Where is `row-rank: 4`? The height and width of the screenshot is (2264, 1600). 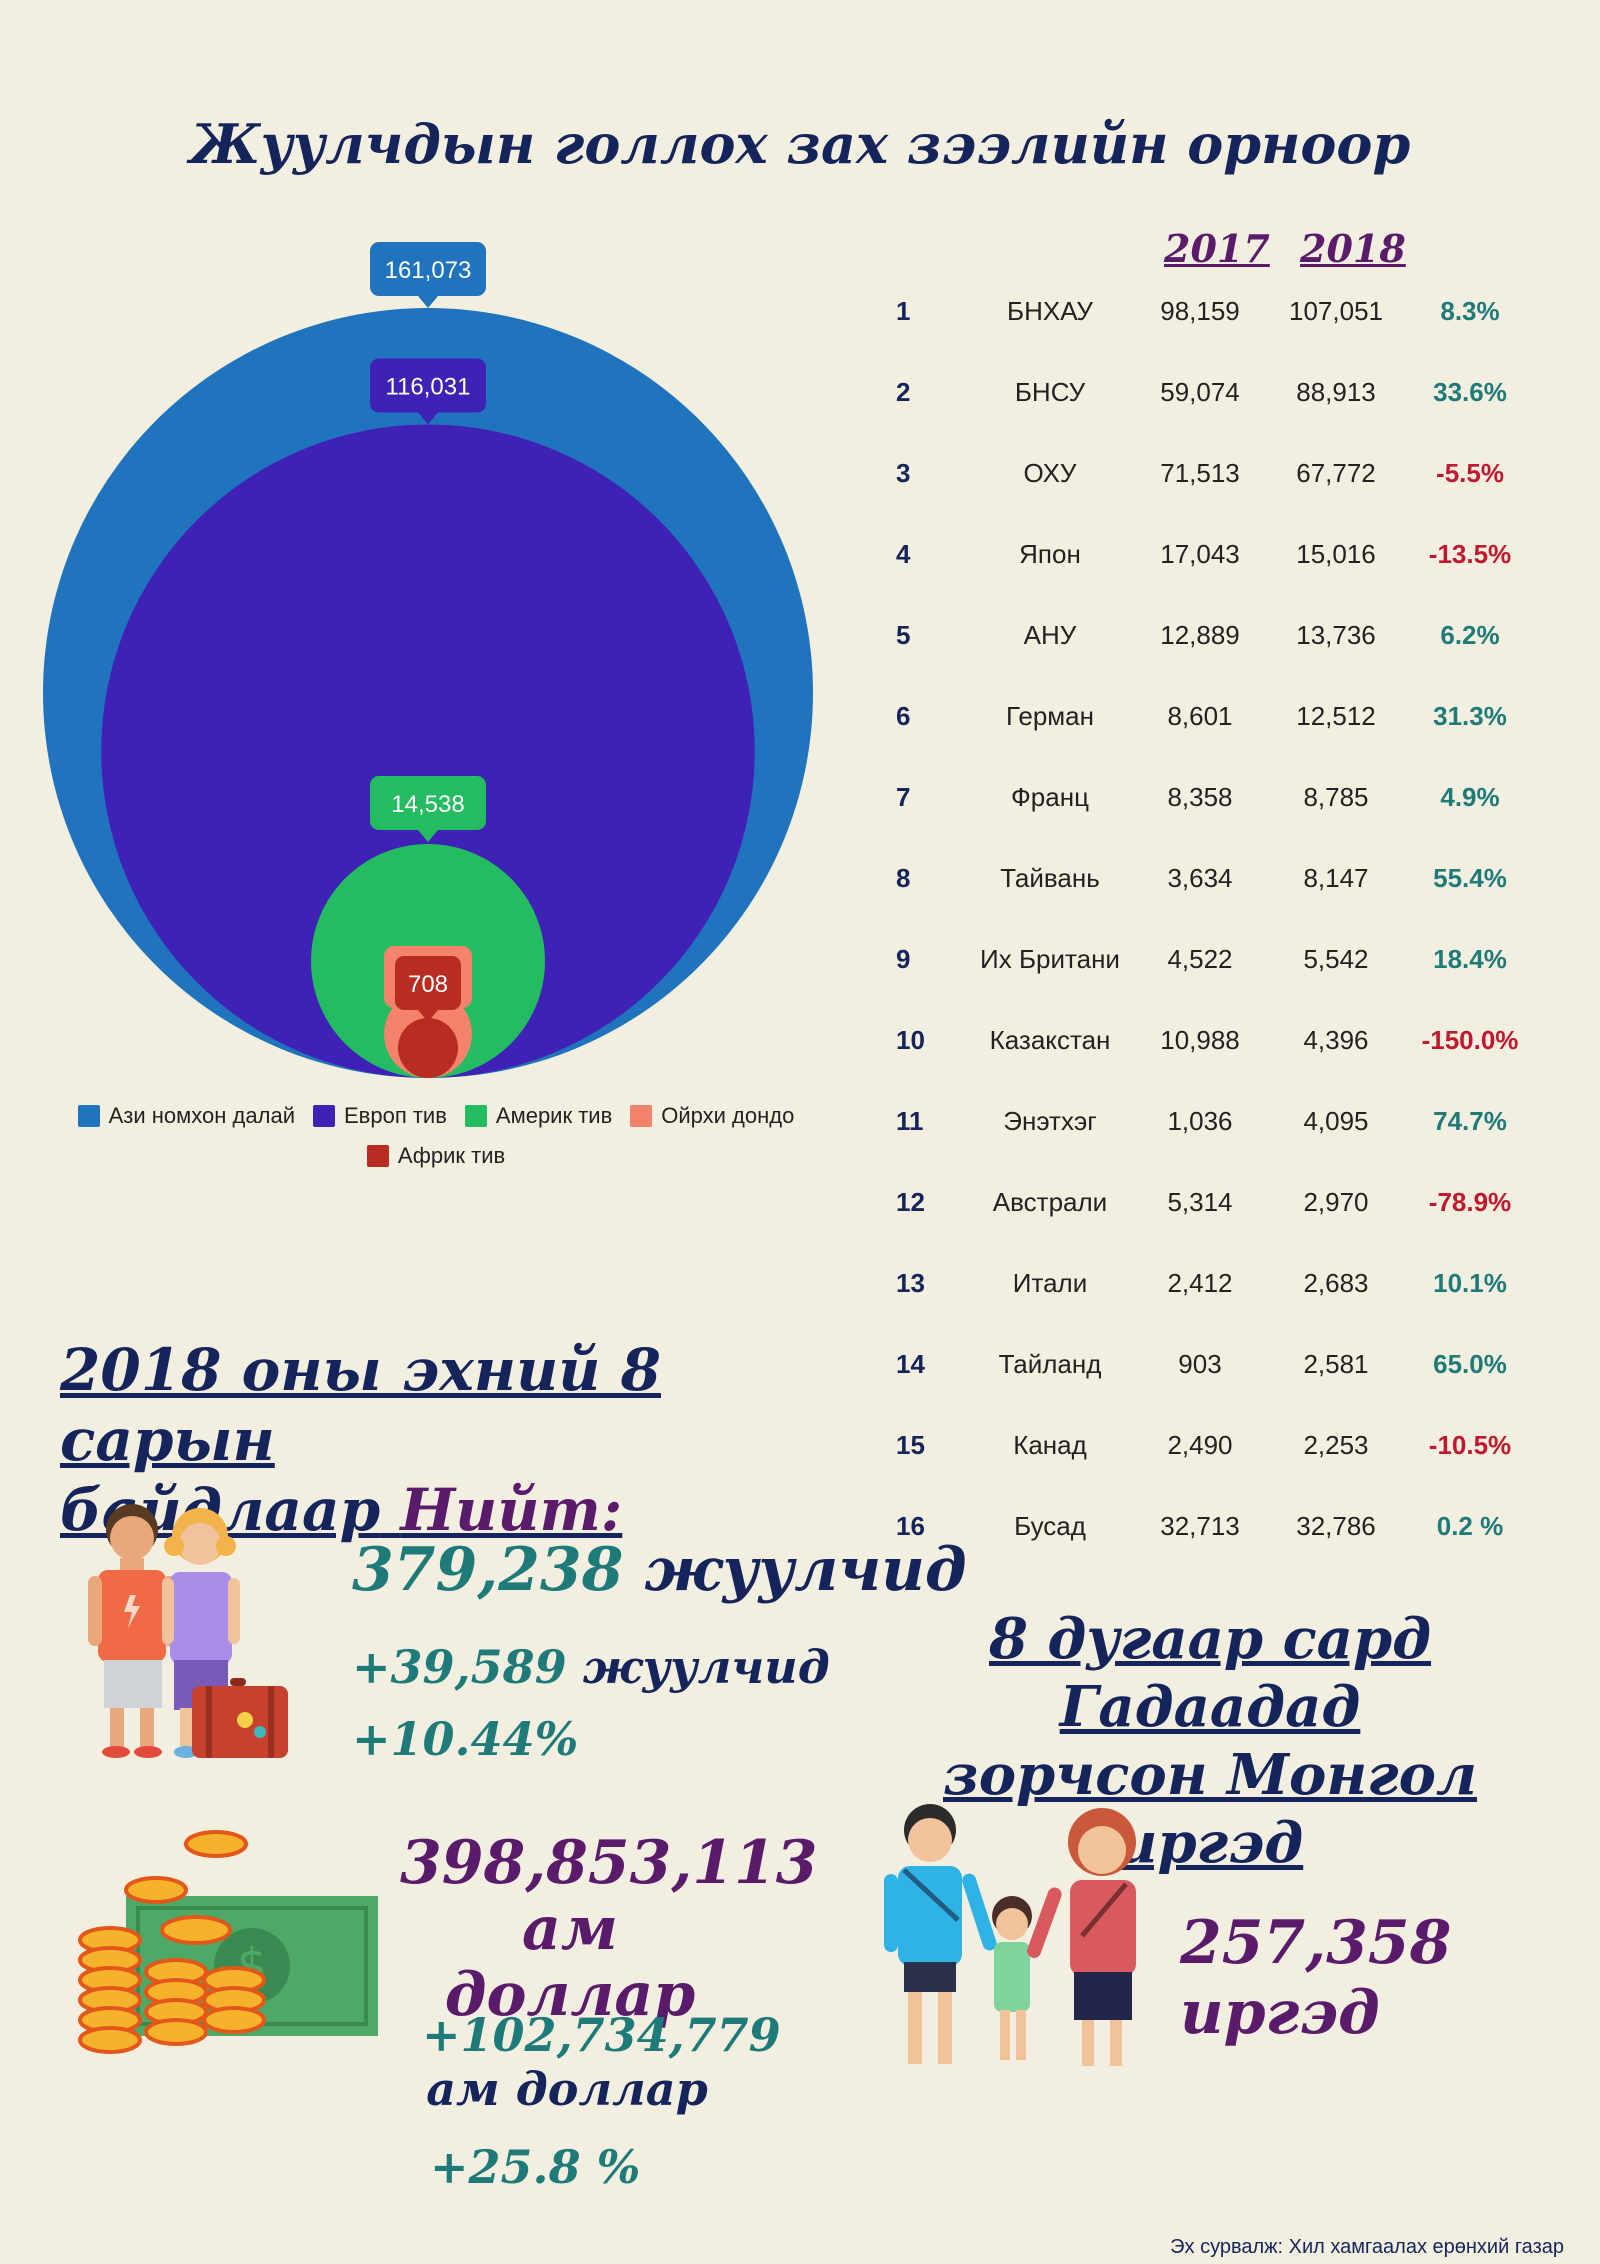 row-rank: 4 is located at coordinates (903, 554).